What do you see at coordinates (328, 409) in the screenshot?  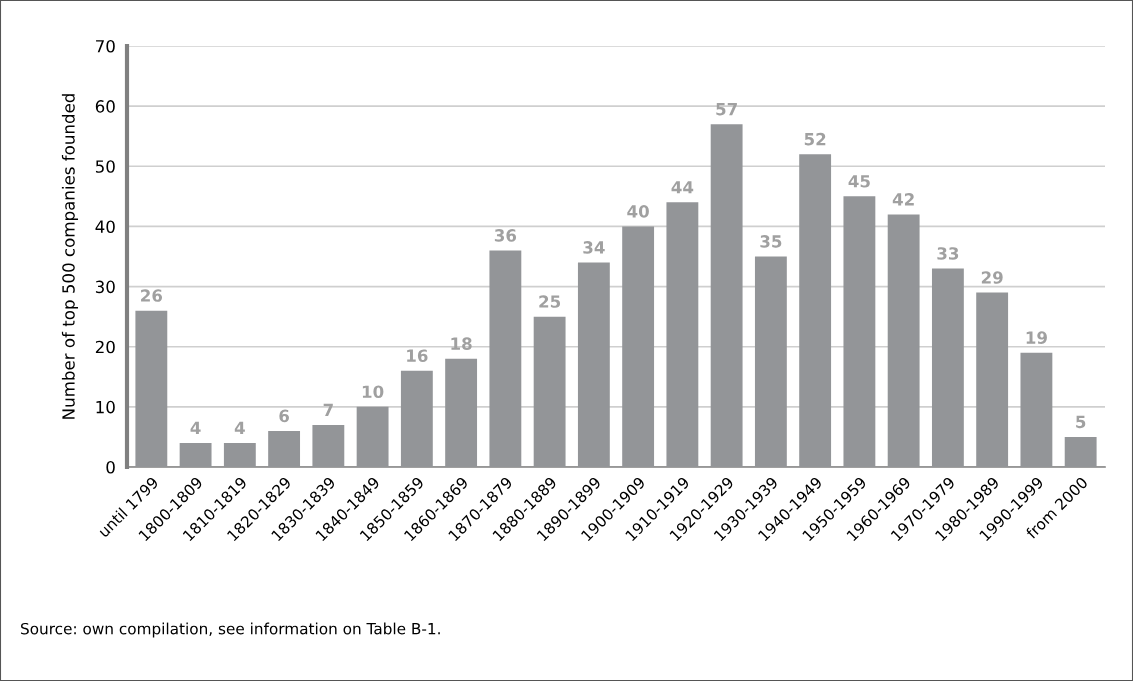 I see `data-label: 7` at bounding box center [328, 409].